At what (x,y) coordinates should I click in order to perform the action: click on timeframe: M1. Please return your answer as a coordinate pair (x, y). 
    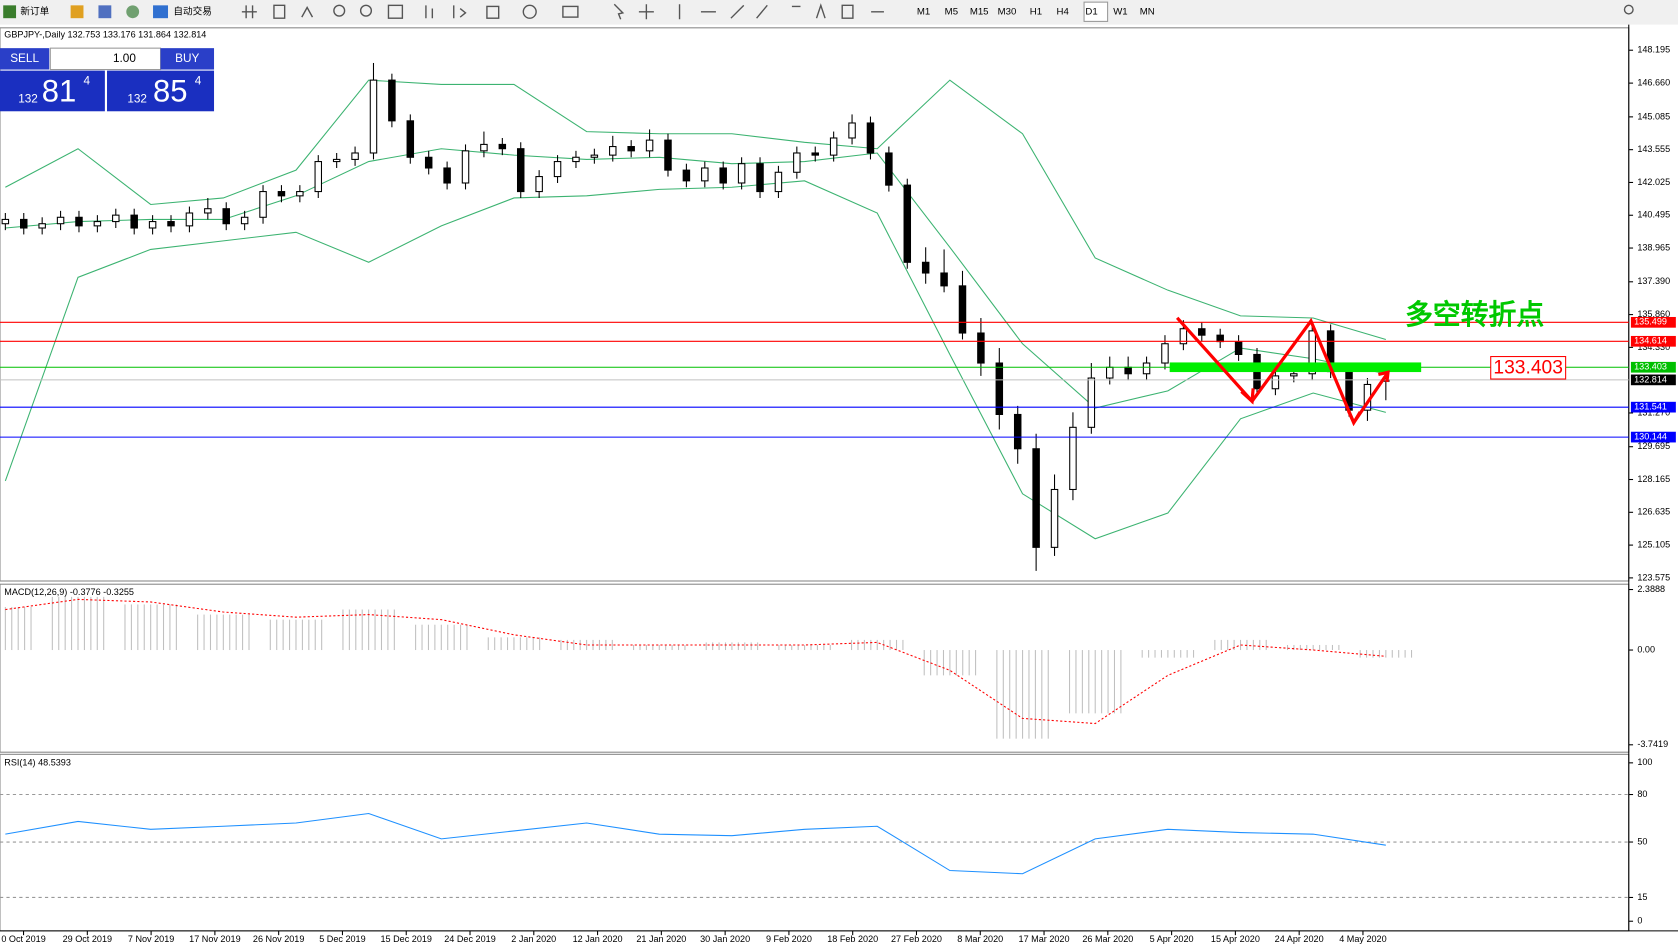
    Looking at the image, I should click on (923, 11).